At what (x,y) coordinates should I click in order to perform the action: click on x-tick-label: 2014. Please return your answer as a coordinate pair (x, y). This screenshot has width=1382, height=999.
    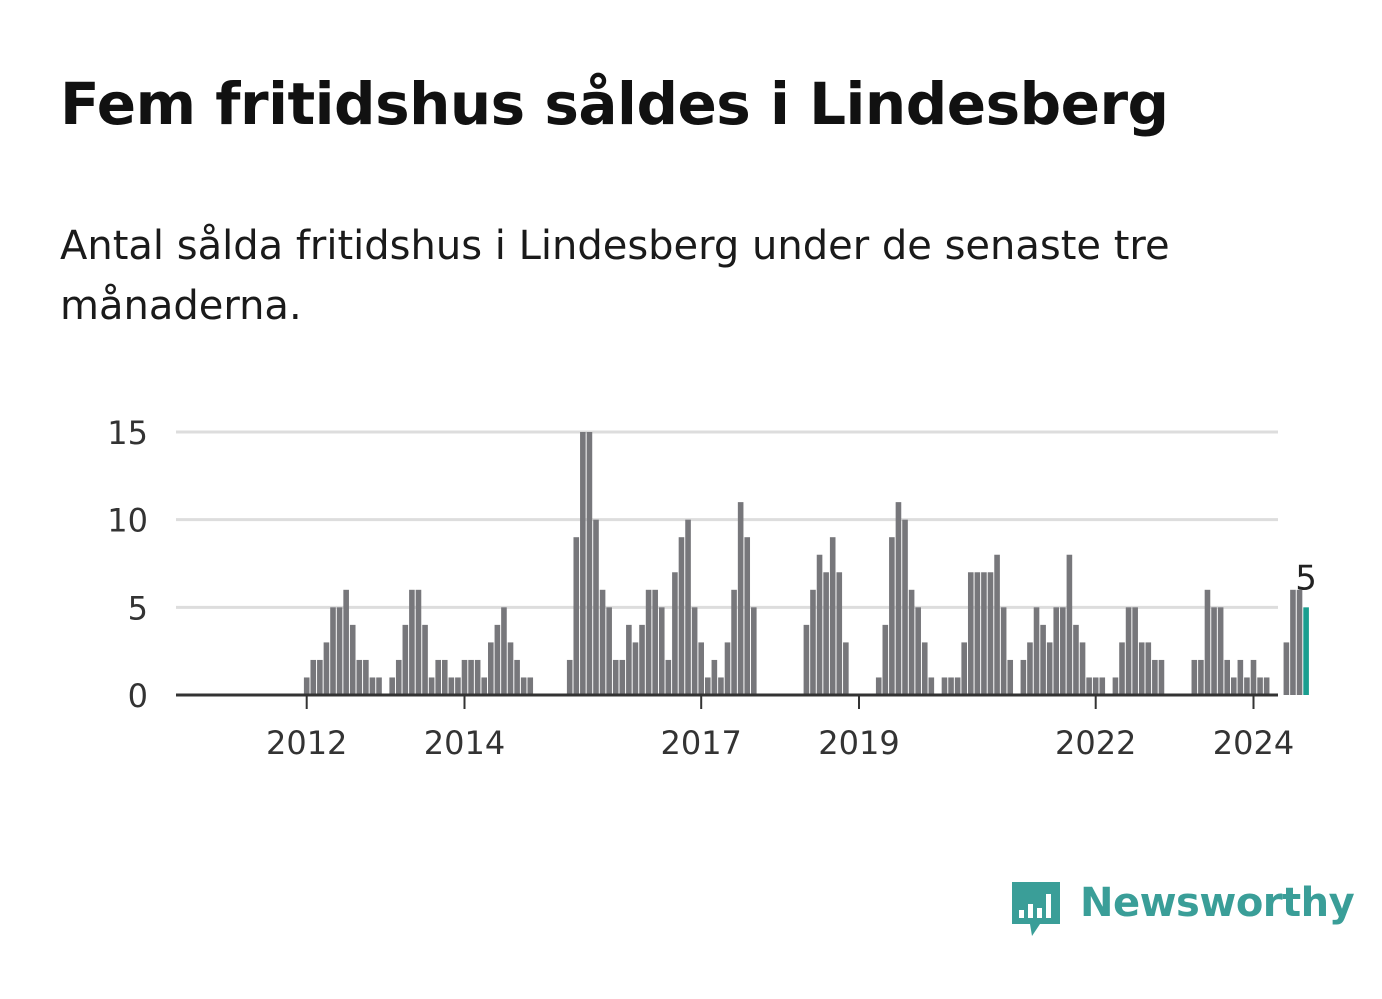
    Looking at the image, I should click on (464, 743).